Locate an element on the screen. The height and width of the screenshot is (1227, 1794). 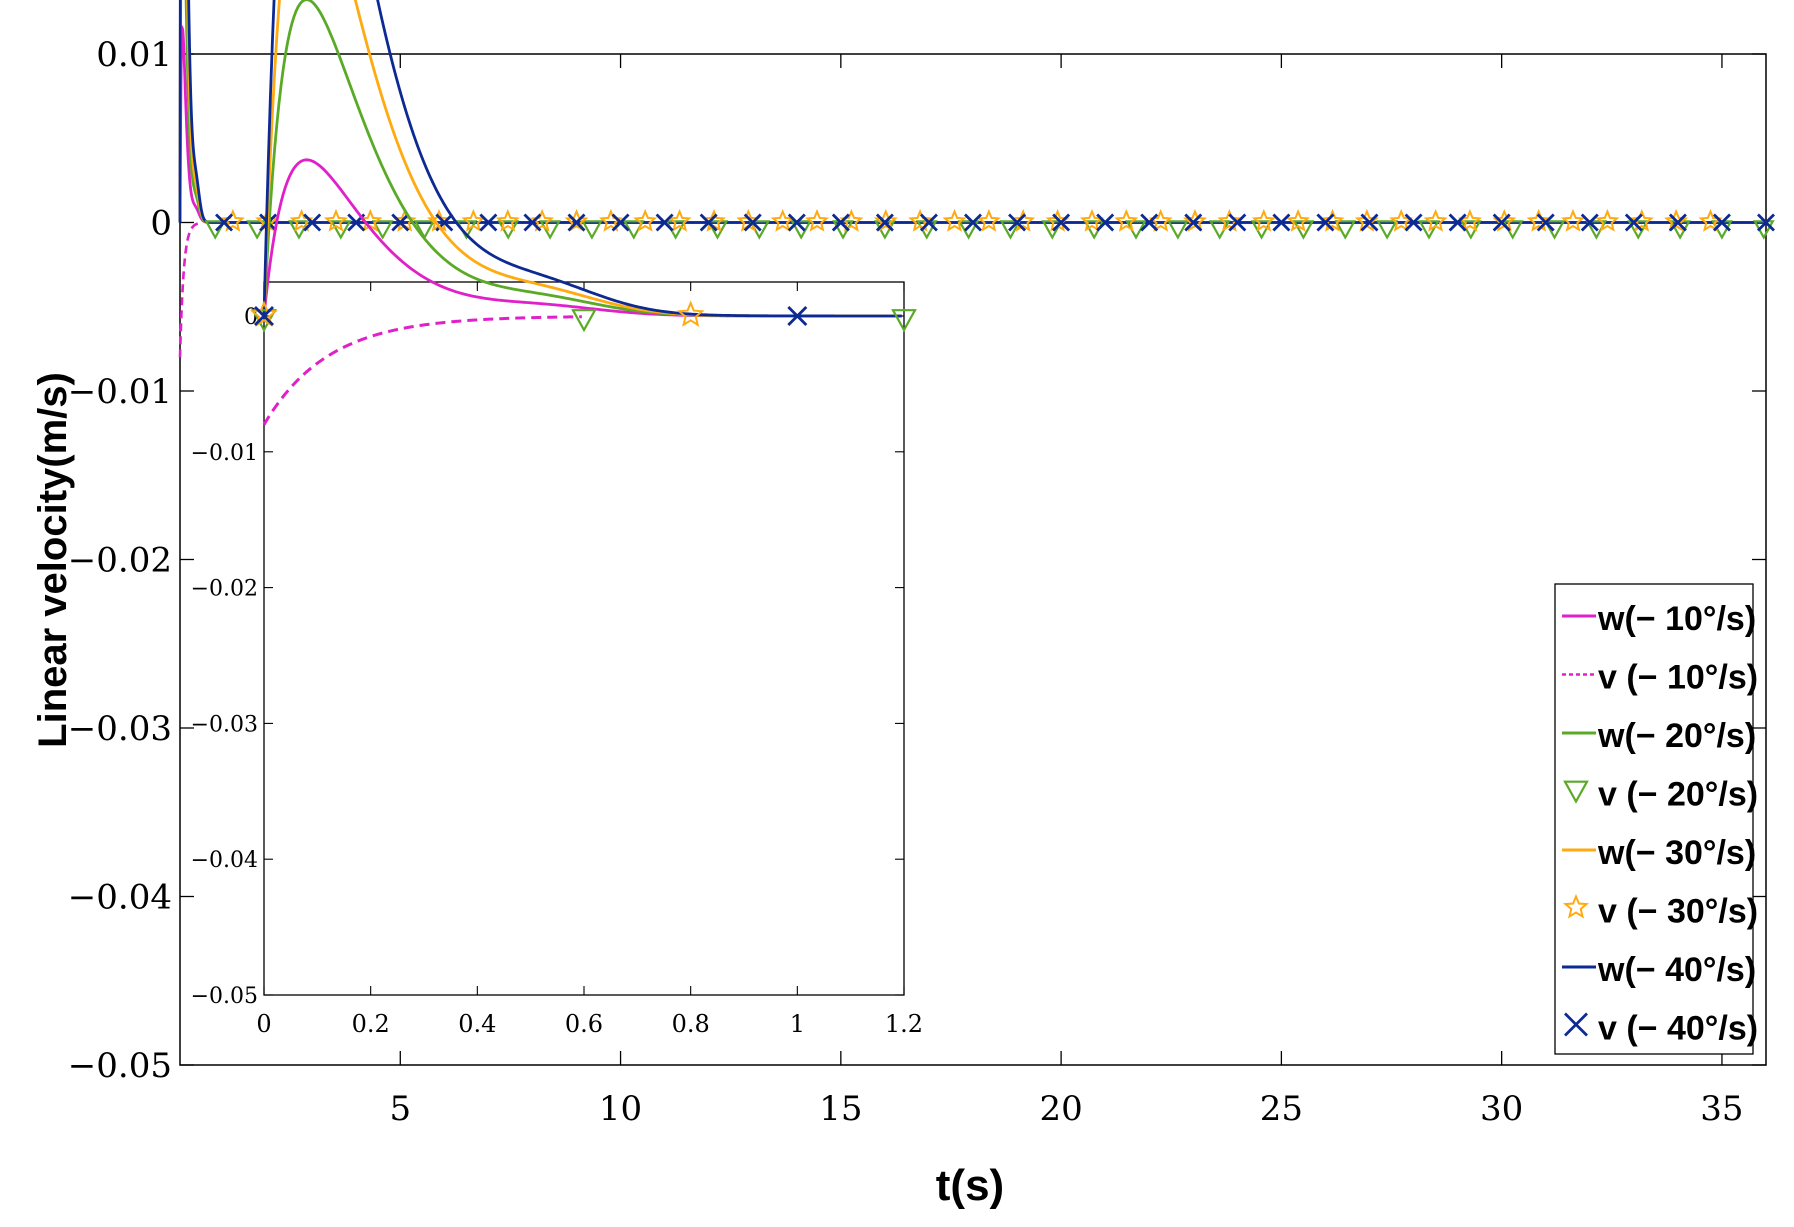
main-series-line-dashed is located at coordinates (188, 290).